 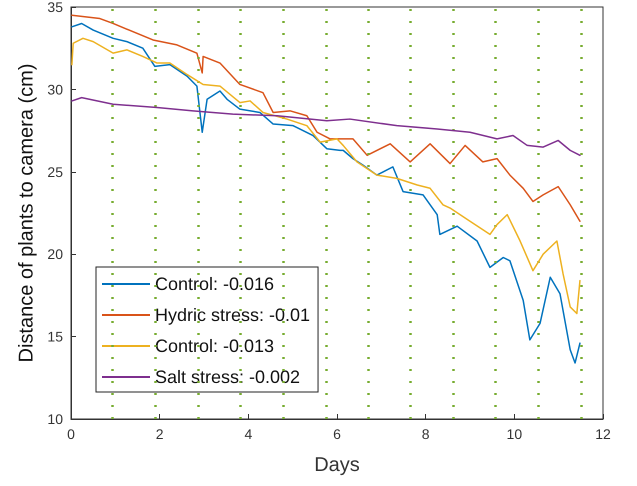 I want to click on legend-label: Control: -0.016, so click(x=214, y=284).